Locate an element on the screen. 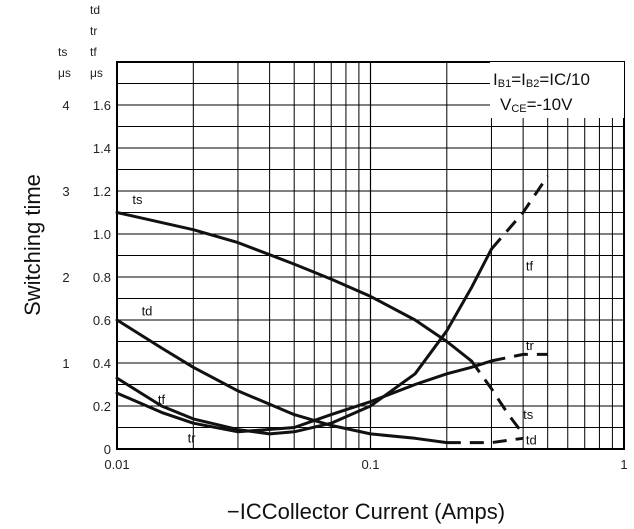 The image size is (634, 529). y-tick-label: 0.6 is located at coordinates (102, 320).